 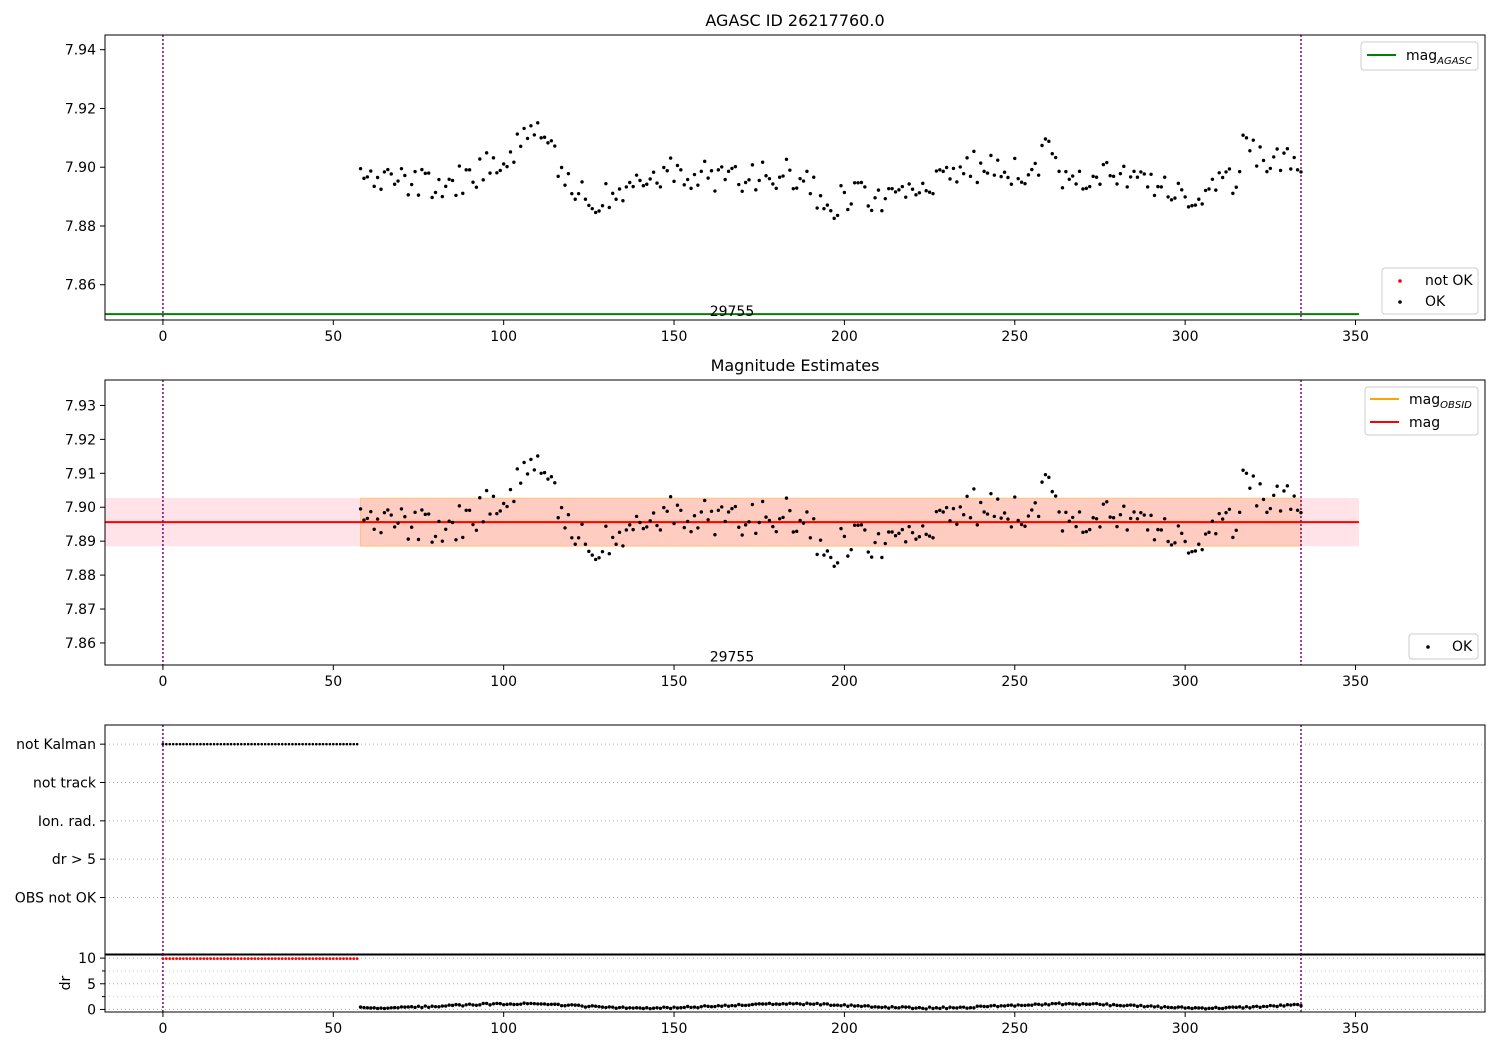 I want to click on x-tick-label: 300, so click(x=1185, y=1029).